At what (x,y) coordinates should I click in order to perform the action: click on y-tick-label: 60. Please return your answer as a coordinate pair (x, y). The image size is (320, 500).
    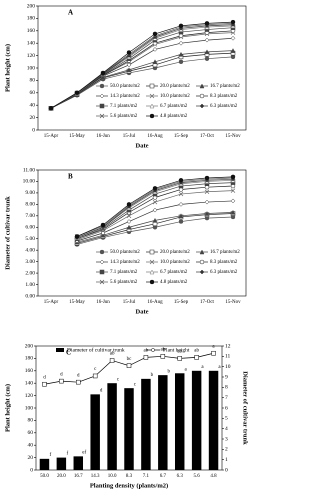
    Looking at the image, I should click on (33, 93).